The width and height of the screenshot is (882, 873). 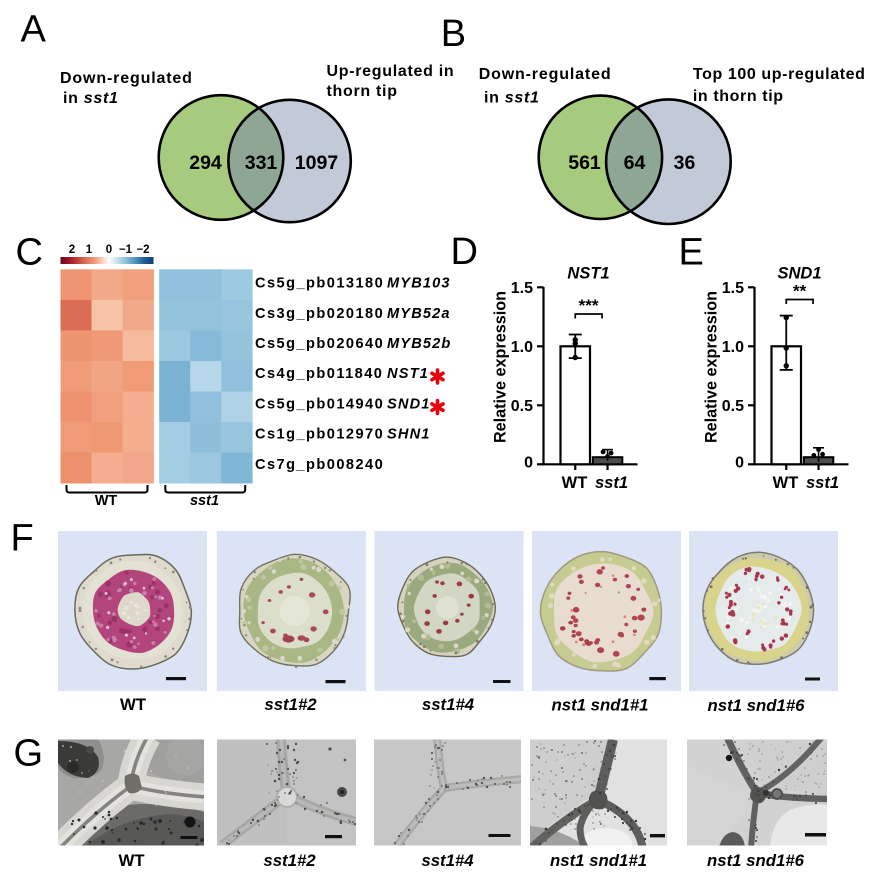 What do you see at coordinates (391, 71) in the screenshot?
I see `svg-text: Up-regulated in` at bounding box center [391, 71].